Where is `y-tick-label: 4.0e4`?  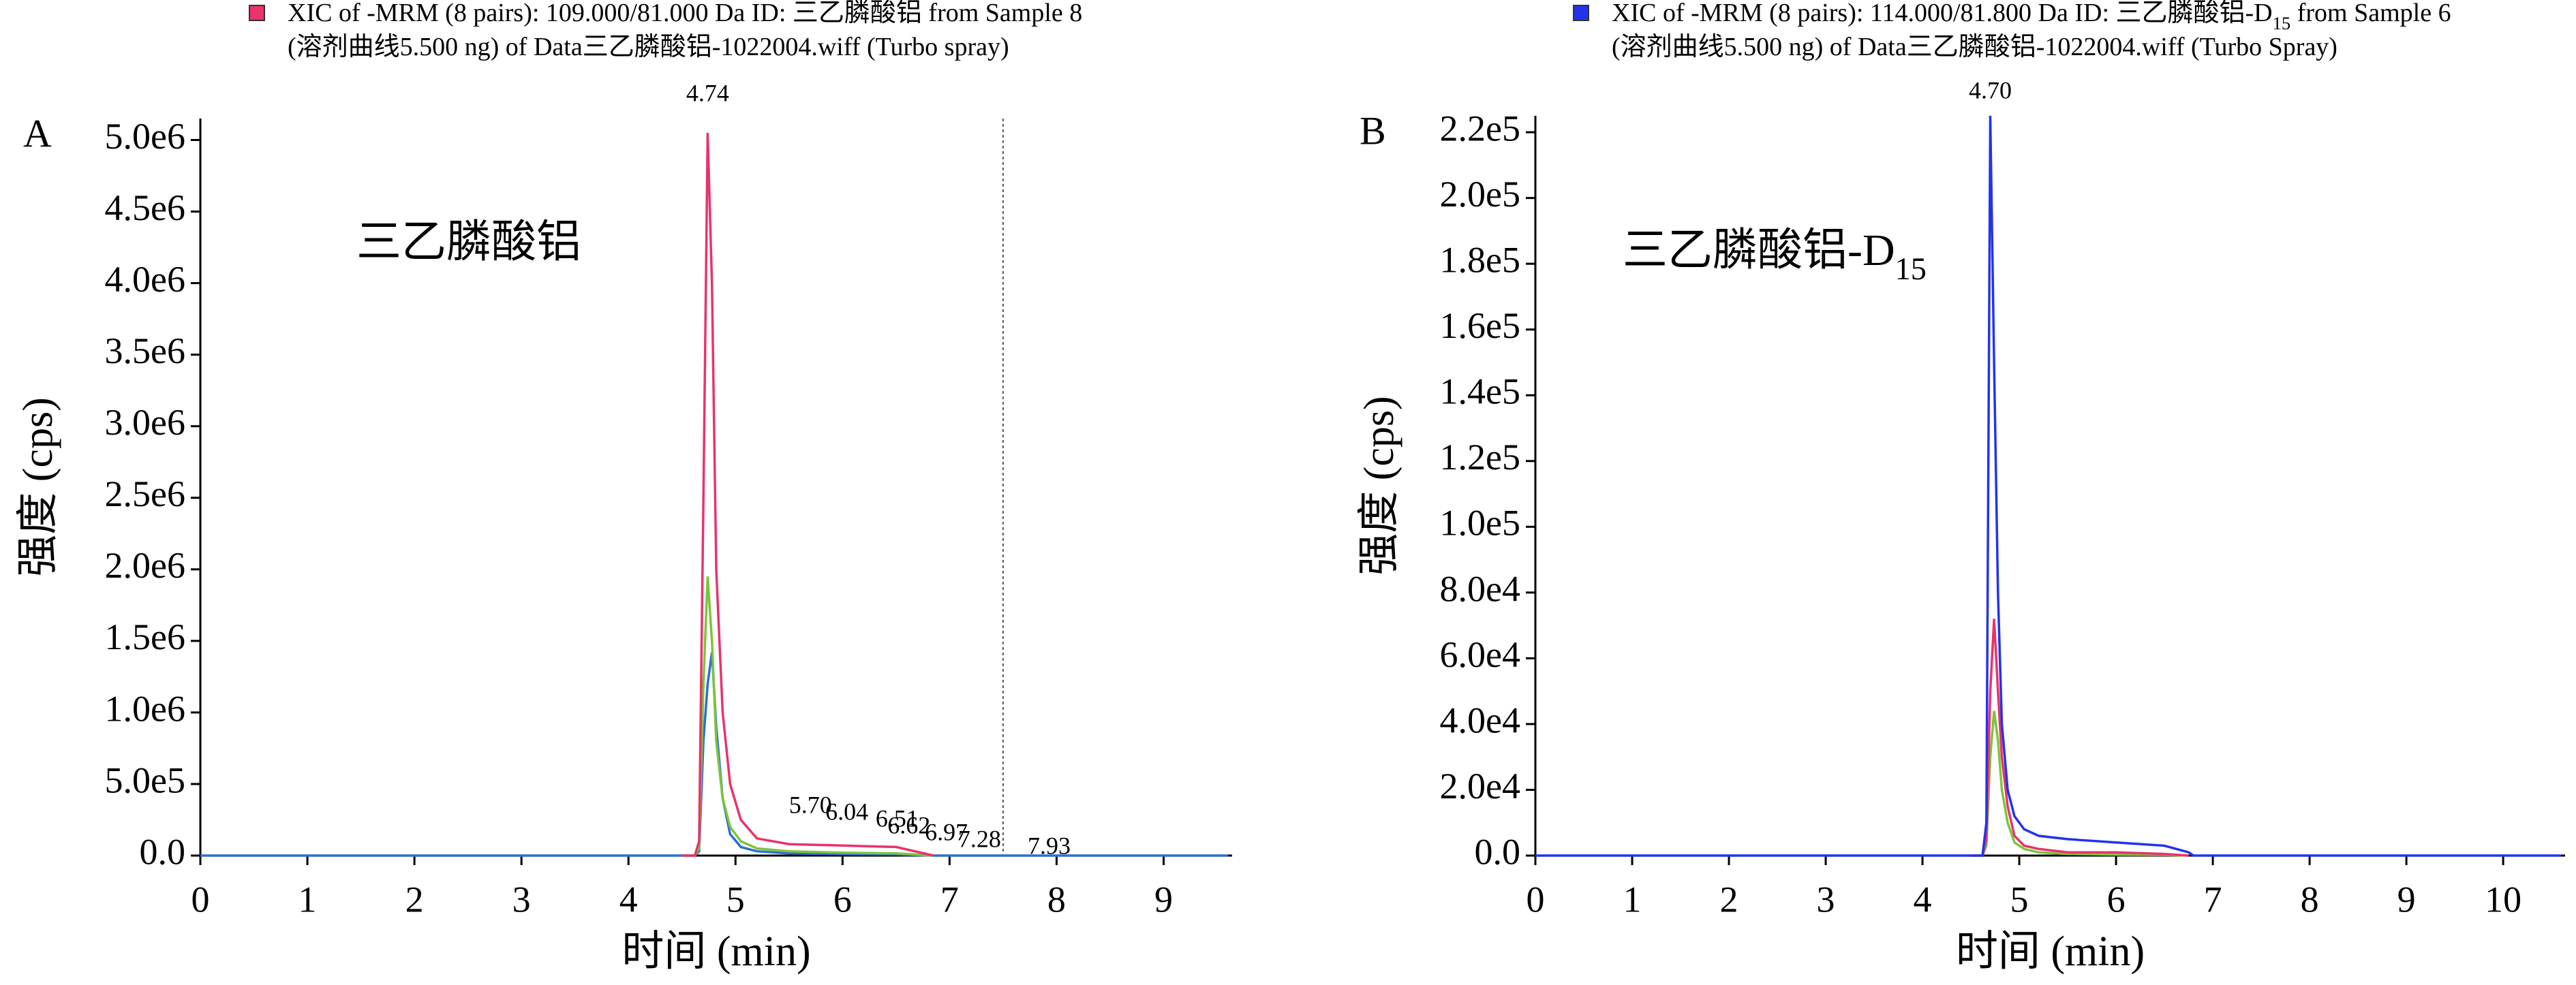 y-tick-label: 4.0e4 is located at coordinates (1480, 720).